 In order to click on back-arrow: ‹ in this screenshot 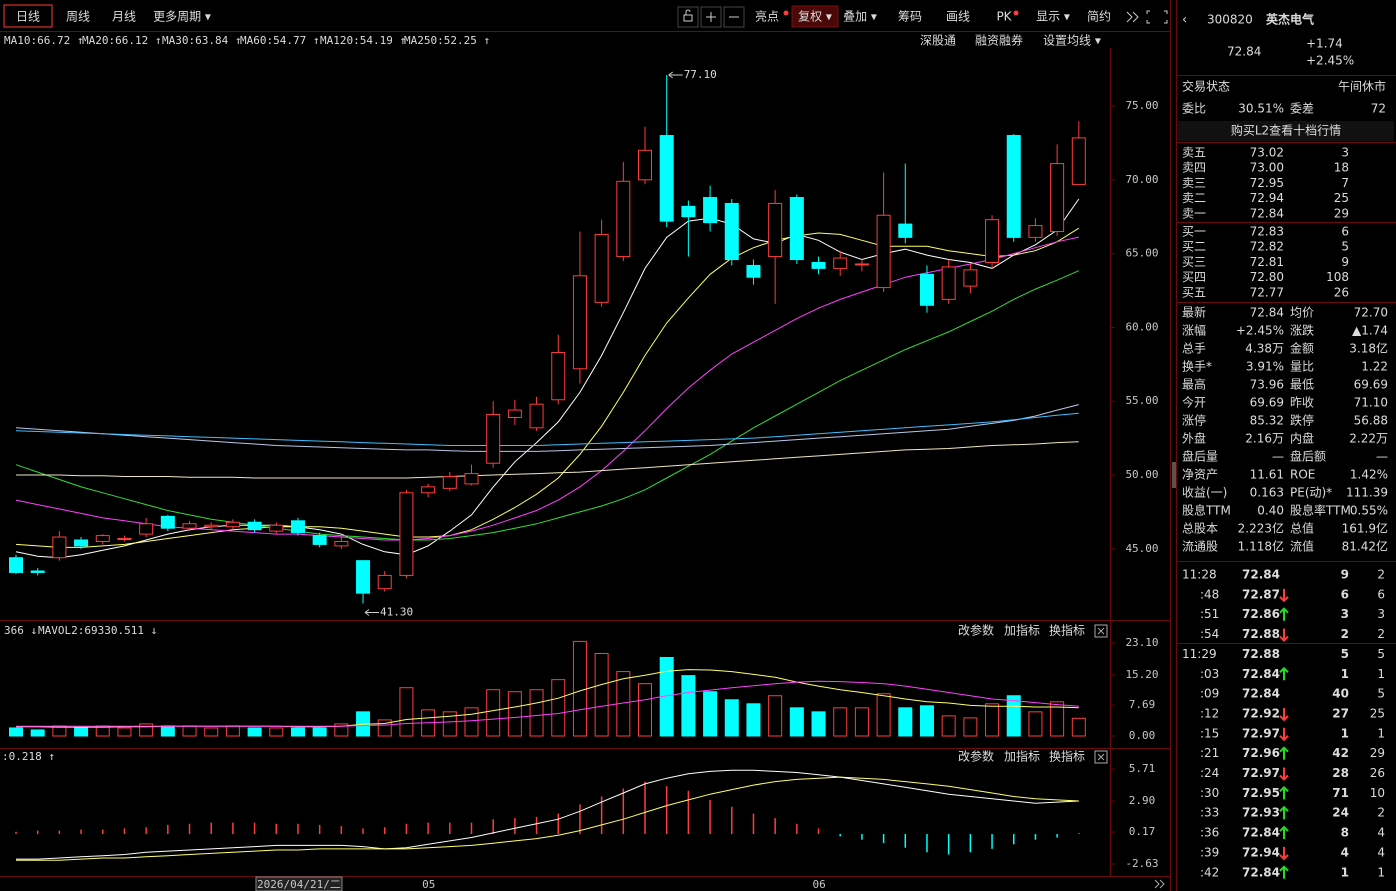, I will do `click(1184, 20)`.